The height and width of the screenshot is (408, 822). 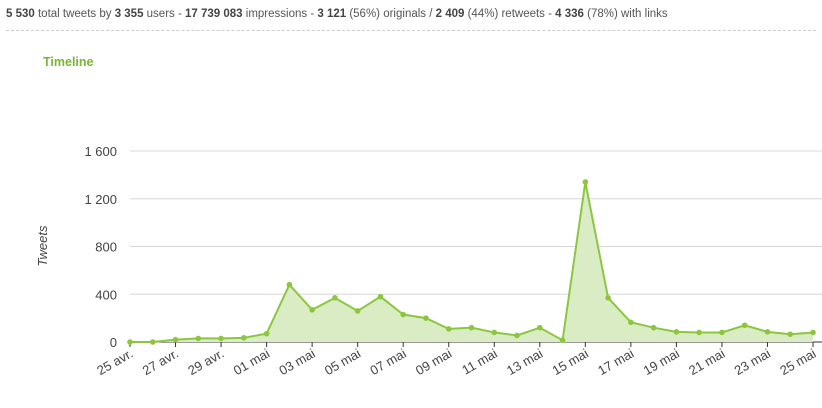 What do you see at coordinates (433, 362) in the screenshot?
I see `x-tick-label: 09 mai` at bounding box center [433, 362].